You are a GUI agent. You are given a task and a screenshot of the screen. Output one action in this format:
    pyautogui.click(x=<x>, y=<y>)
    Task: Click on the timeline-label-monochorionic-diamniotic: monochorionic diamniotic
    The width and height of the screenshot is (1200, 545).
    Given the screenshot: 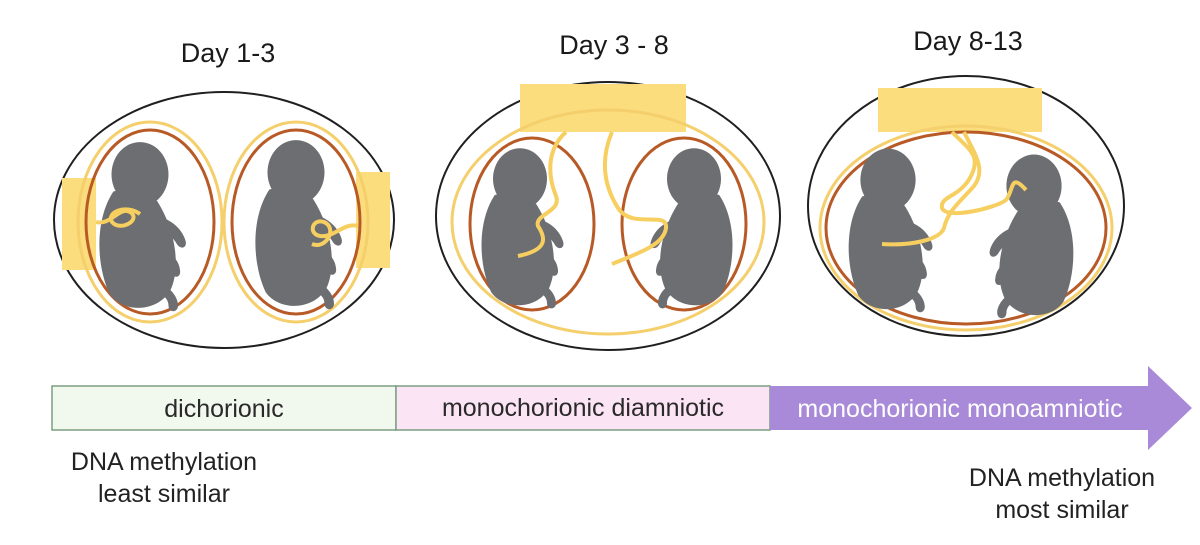 What is the action you would take?
    pyautogui.click(x=583, y=408)
    